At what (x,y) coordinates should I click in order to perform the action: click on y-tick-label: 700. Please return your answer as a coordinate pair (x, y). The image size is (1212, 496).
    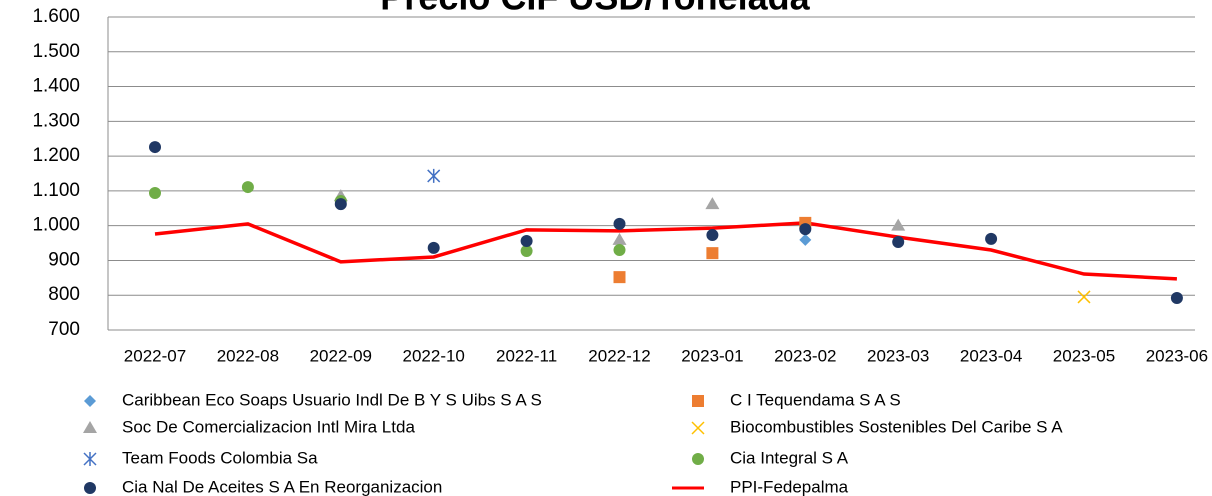
    Looking at the image, I should click on (64, 329).